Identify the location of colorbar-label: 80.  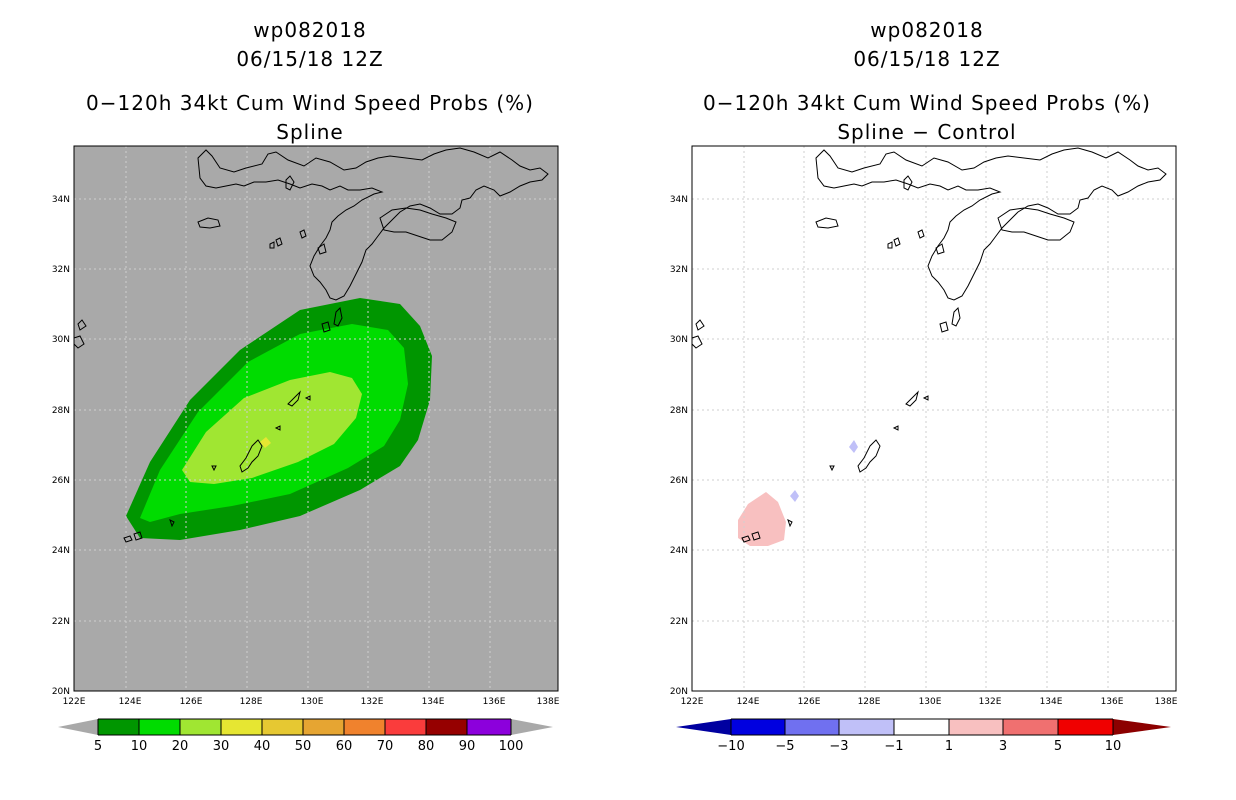
(426, 746).